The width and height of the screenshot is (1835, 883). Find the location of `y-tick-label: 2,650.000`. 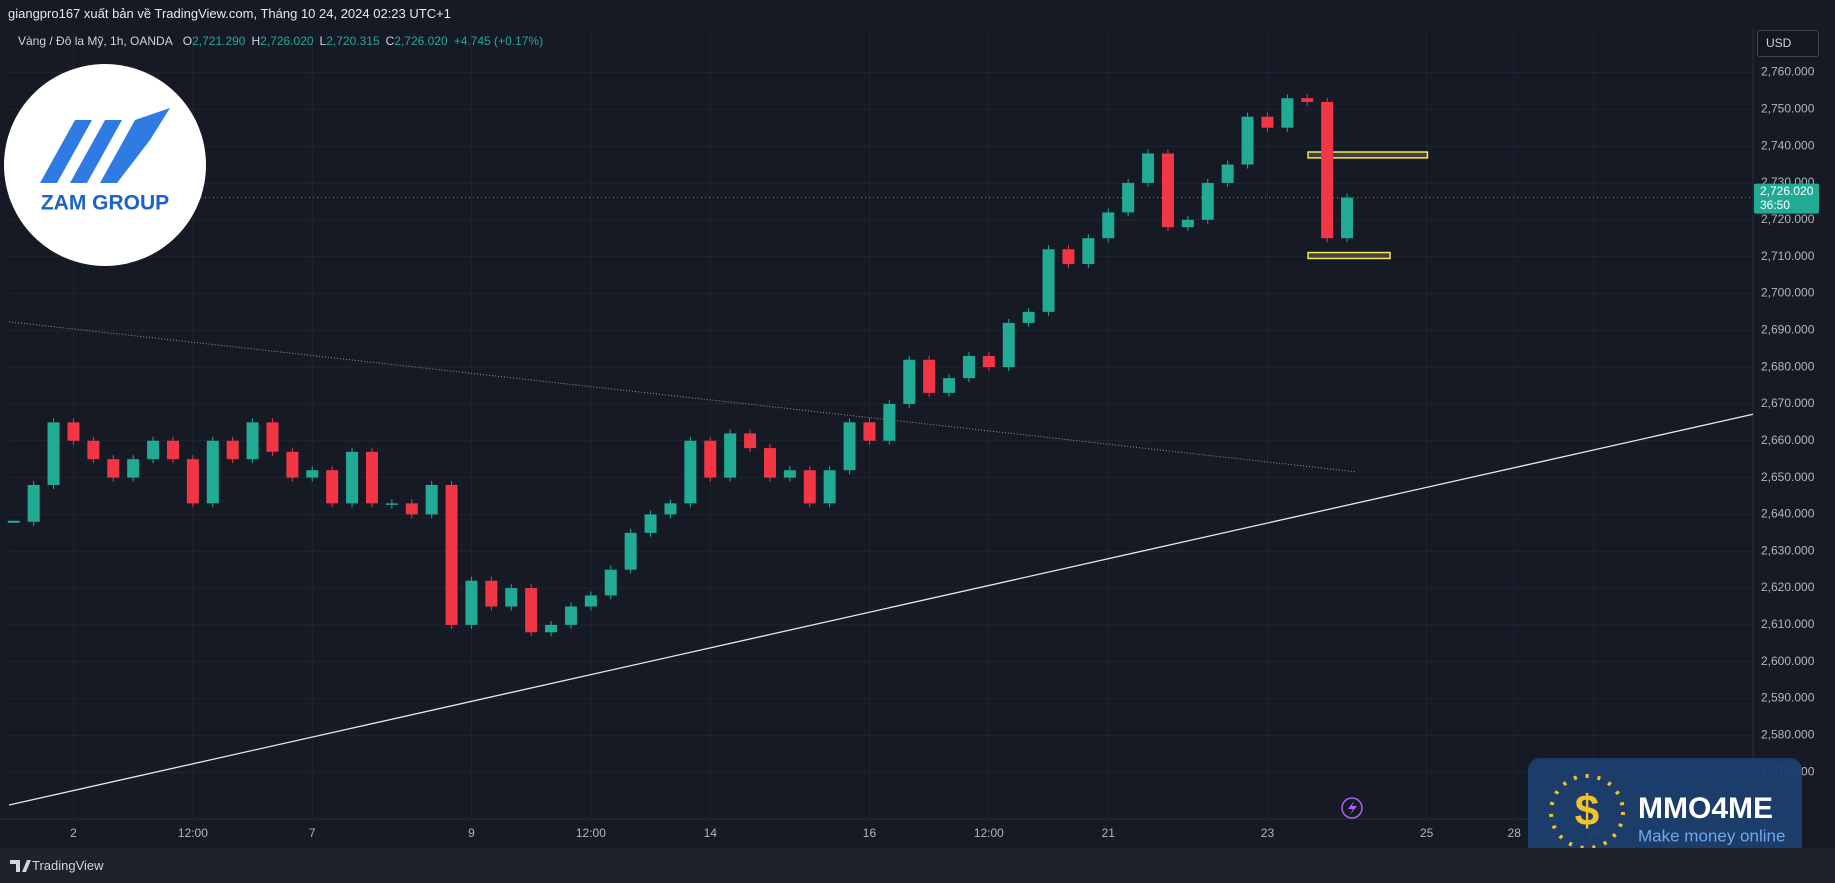

y-tick-label: 2,650.000 is located at coordinates (1788, 477).